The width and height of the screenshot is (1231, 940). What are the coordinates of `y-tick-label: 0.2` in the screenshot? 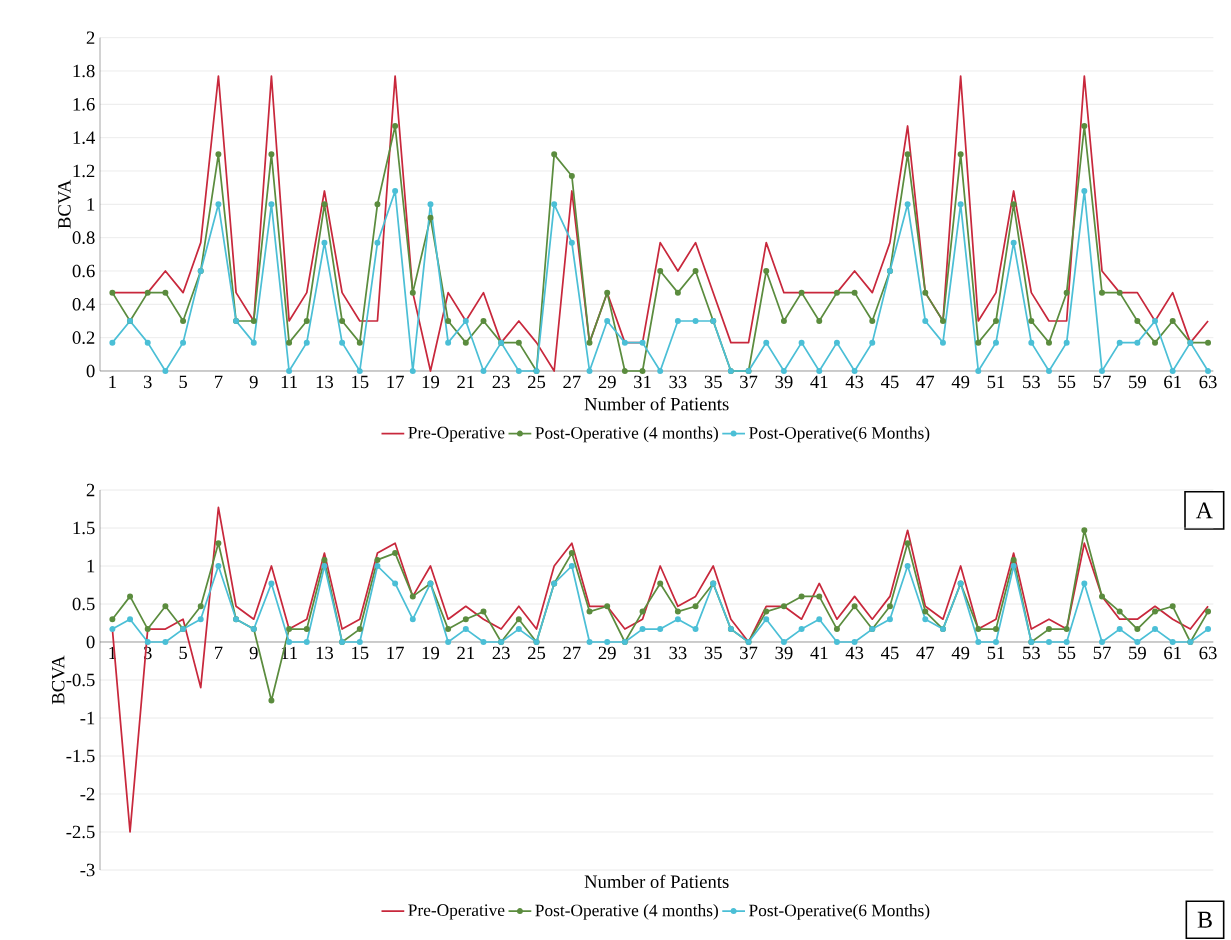 It's located at (83, 338).